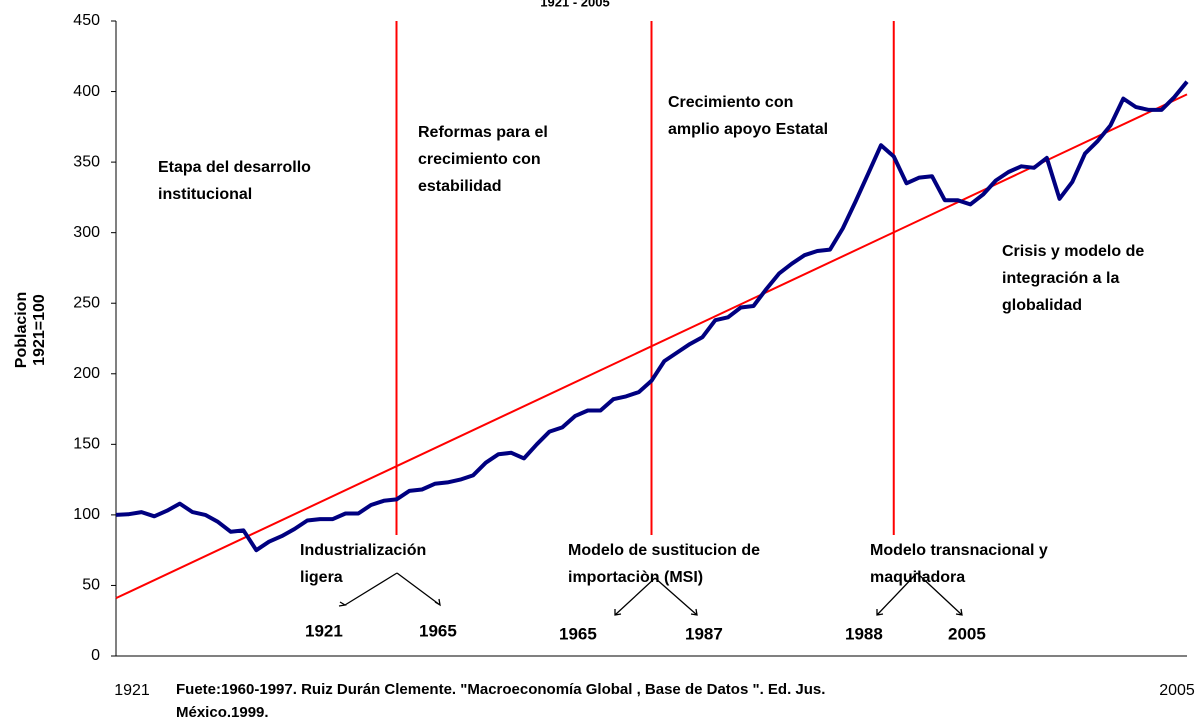  I want to click on y-tick-label: 400, so click(86, 91).